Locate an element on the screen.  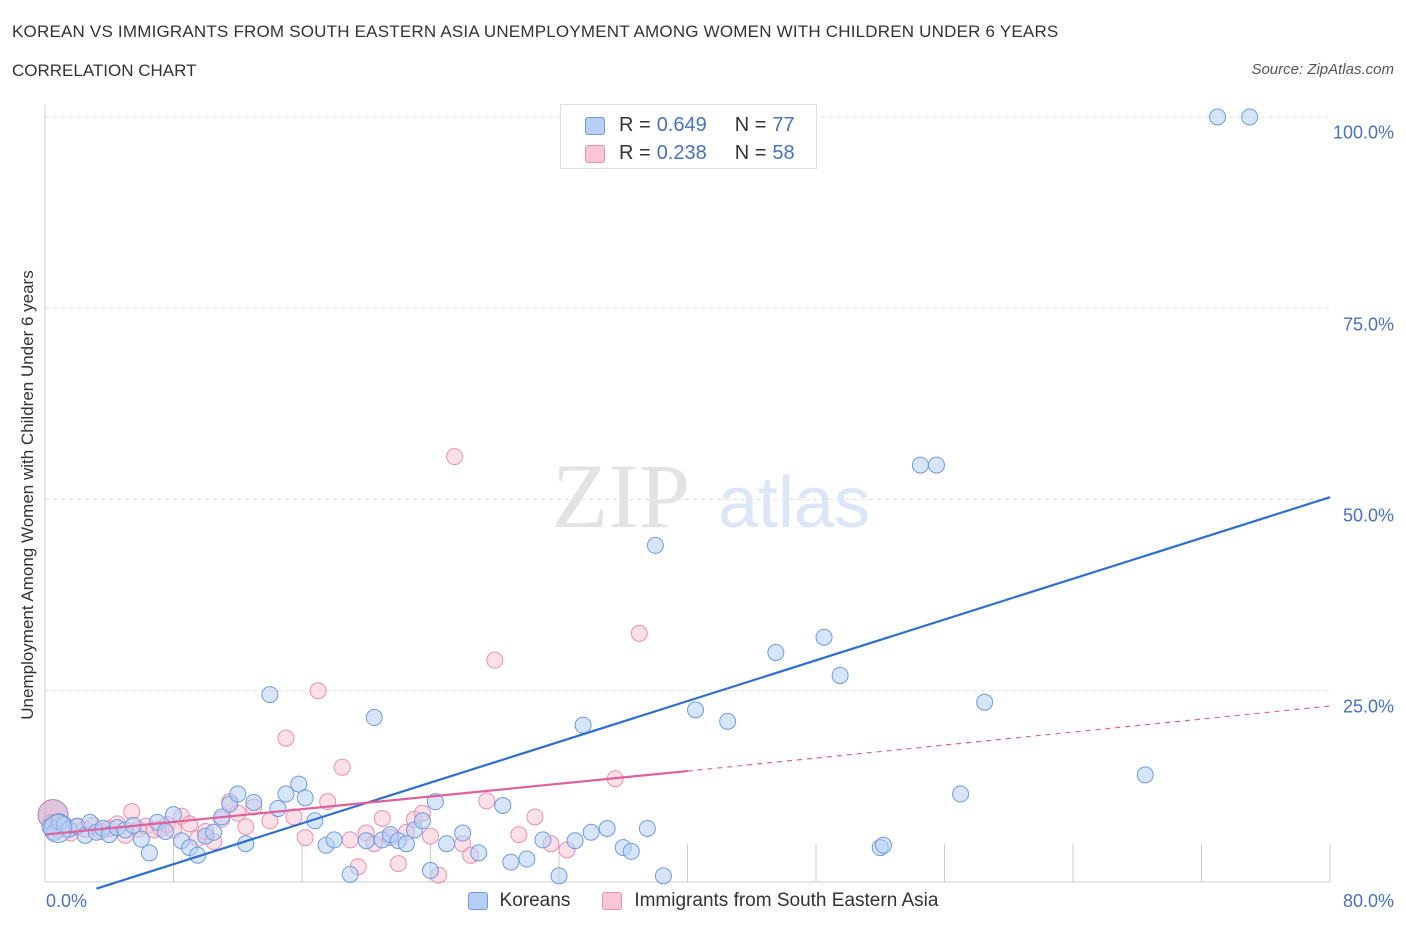
x-tick-label: 0.0% is located at coordinates (67, 901).